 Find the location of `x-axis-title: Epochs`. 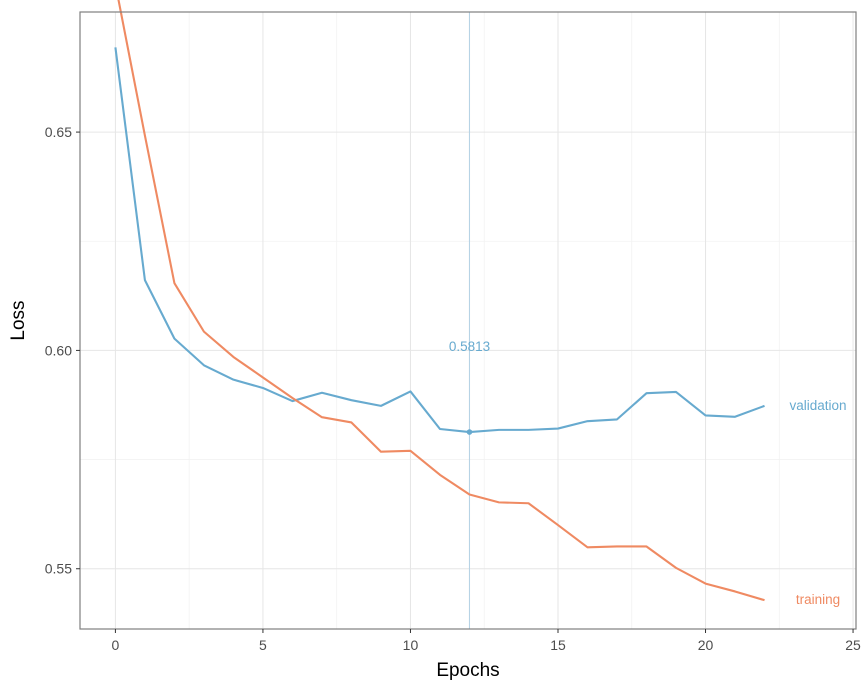

x-axis-title: Epochs is located at coordinates (467, 670).